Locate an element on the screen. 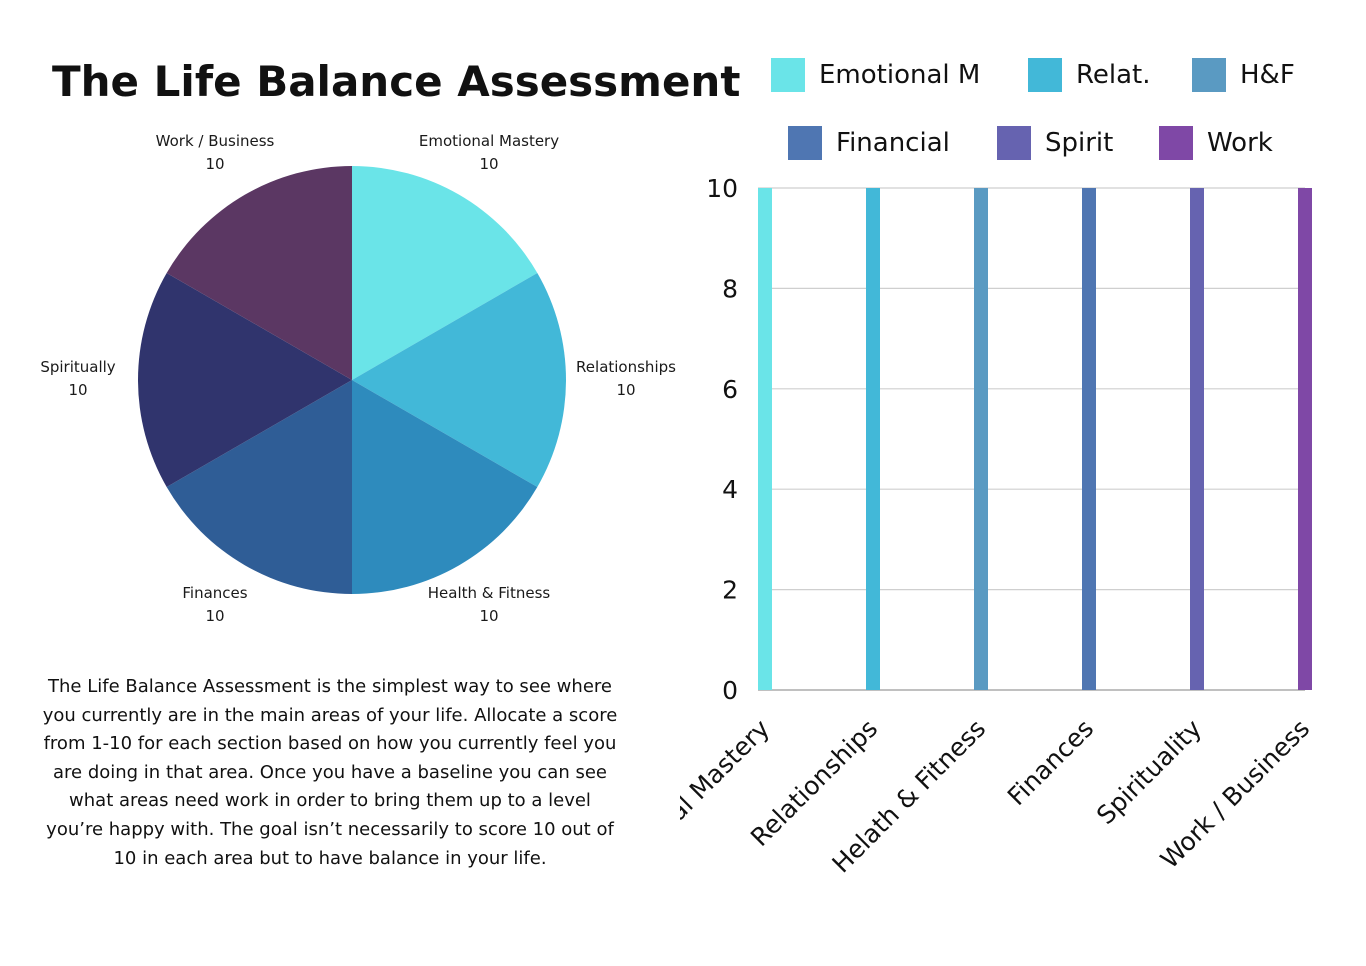 The image size is (1366, 966). legend-label: Relat. is located at coordinates (1113, 75).